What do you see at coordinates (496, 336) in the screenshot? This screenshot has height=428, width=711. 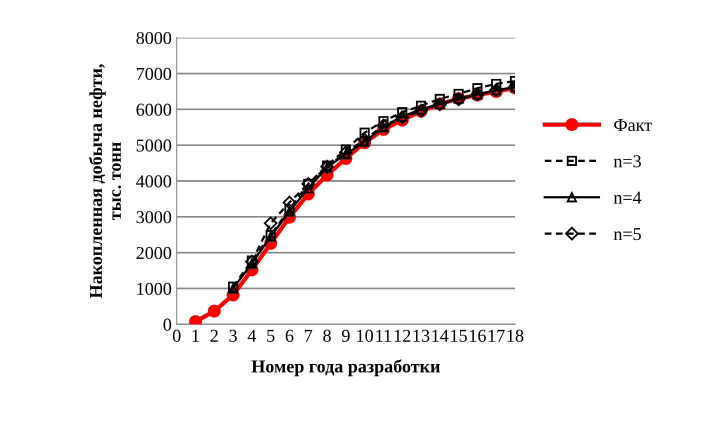 I see `x-tick-label: 17` at bounding box center [496, 336].